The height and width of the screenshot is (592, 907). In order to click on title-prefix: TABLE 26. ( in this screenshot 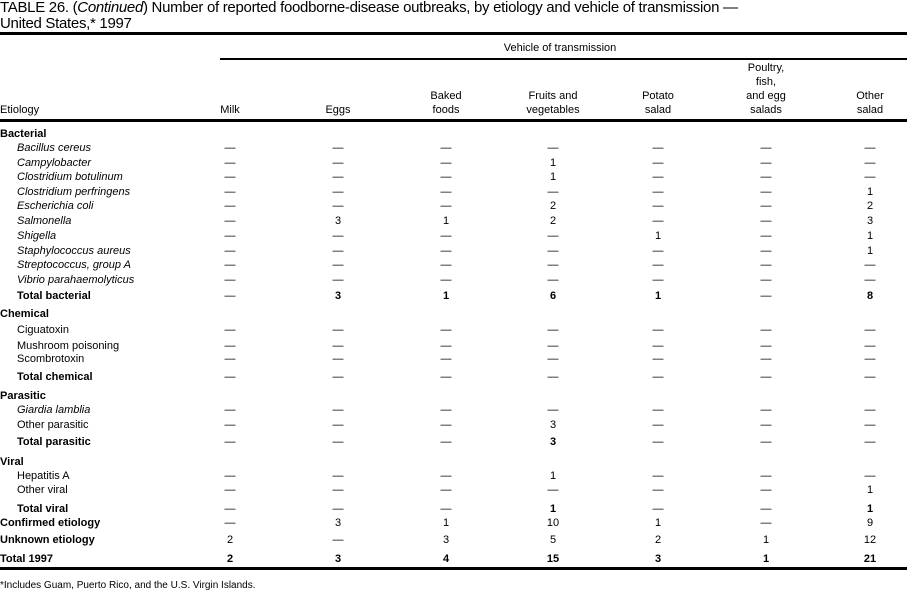, I will do `click(39, 8)`.